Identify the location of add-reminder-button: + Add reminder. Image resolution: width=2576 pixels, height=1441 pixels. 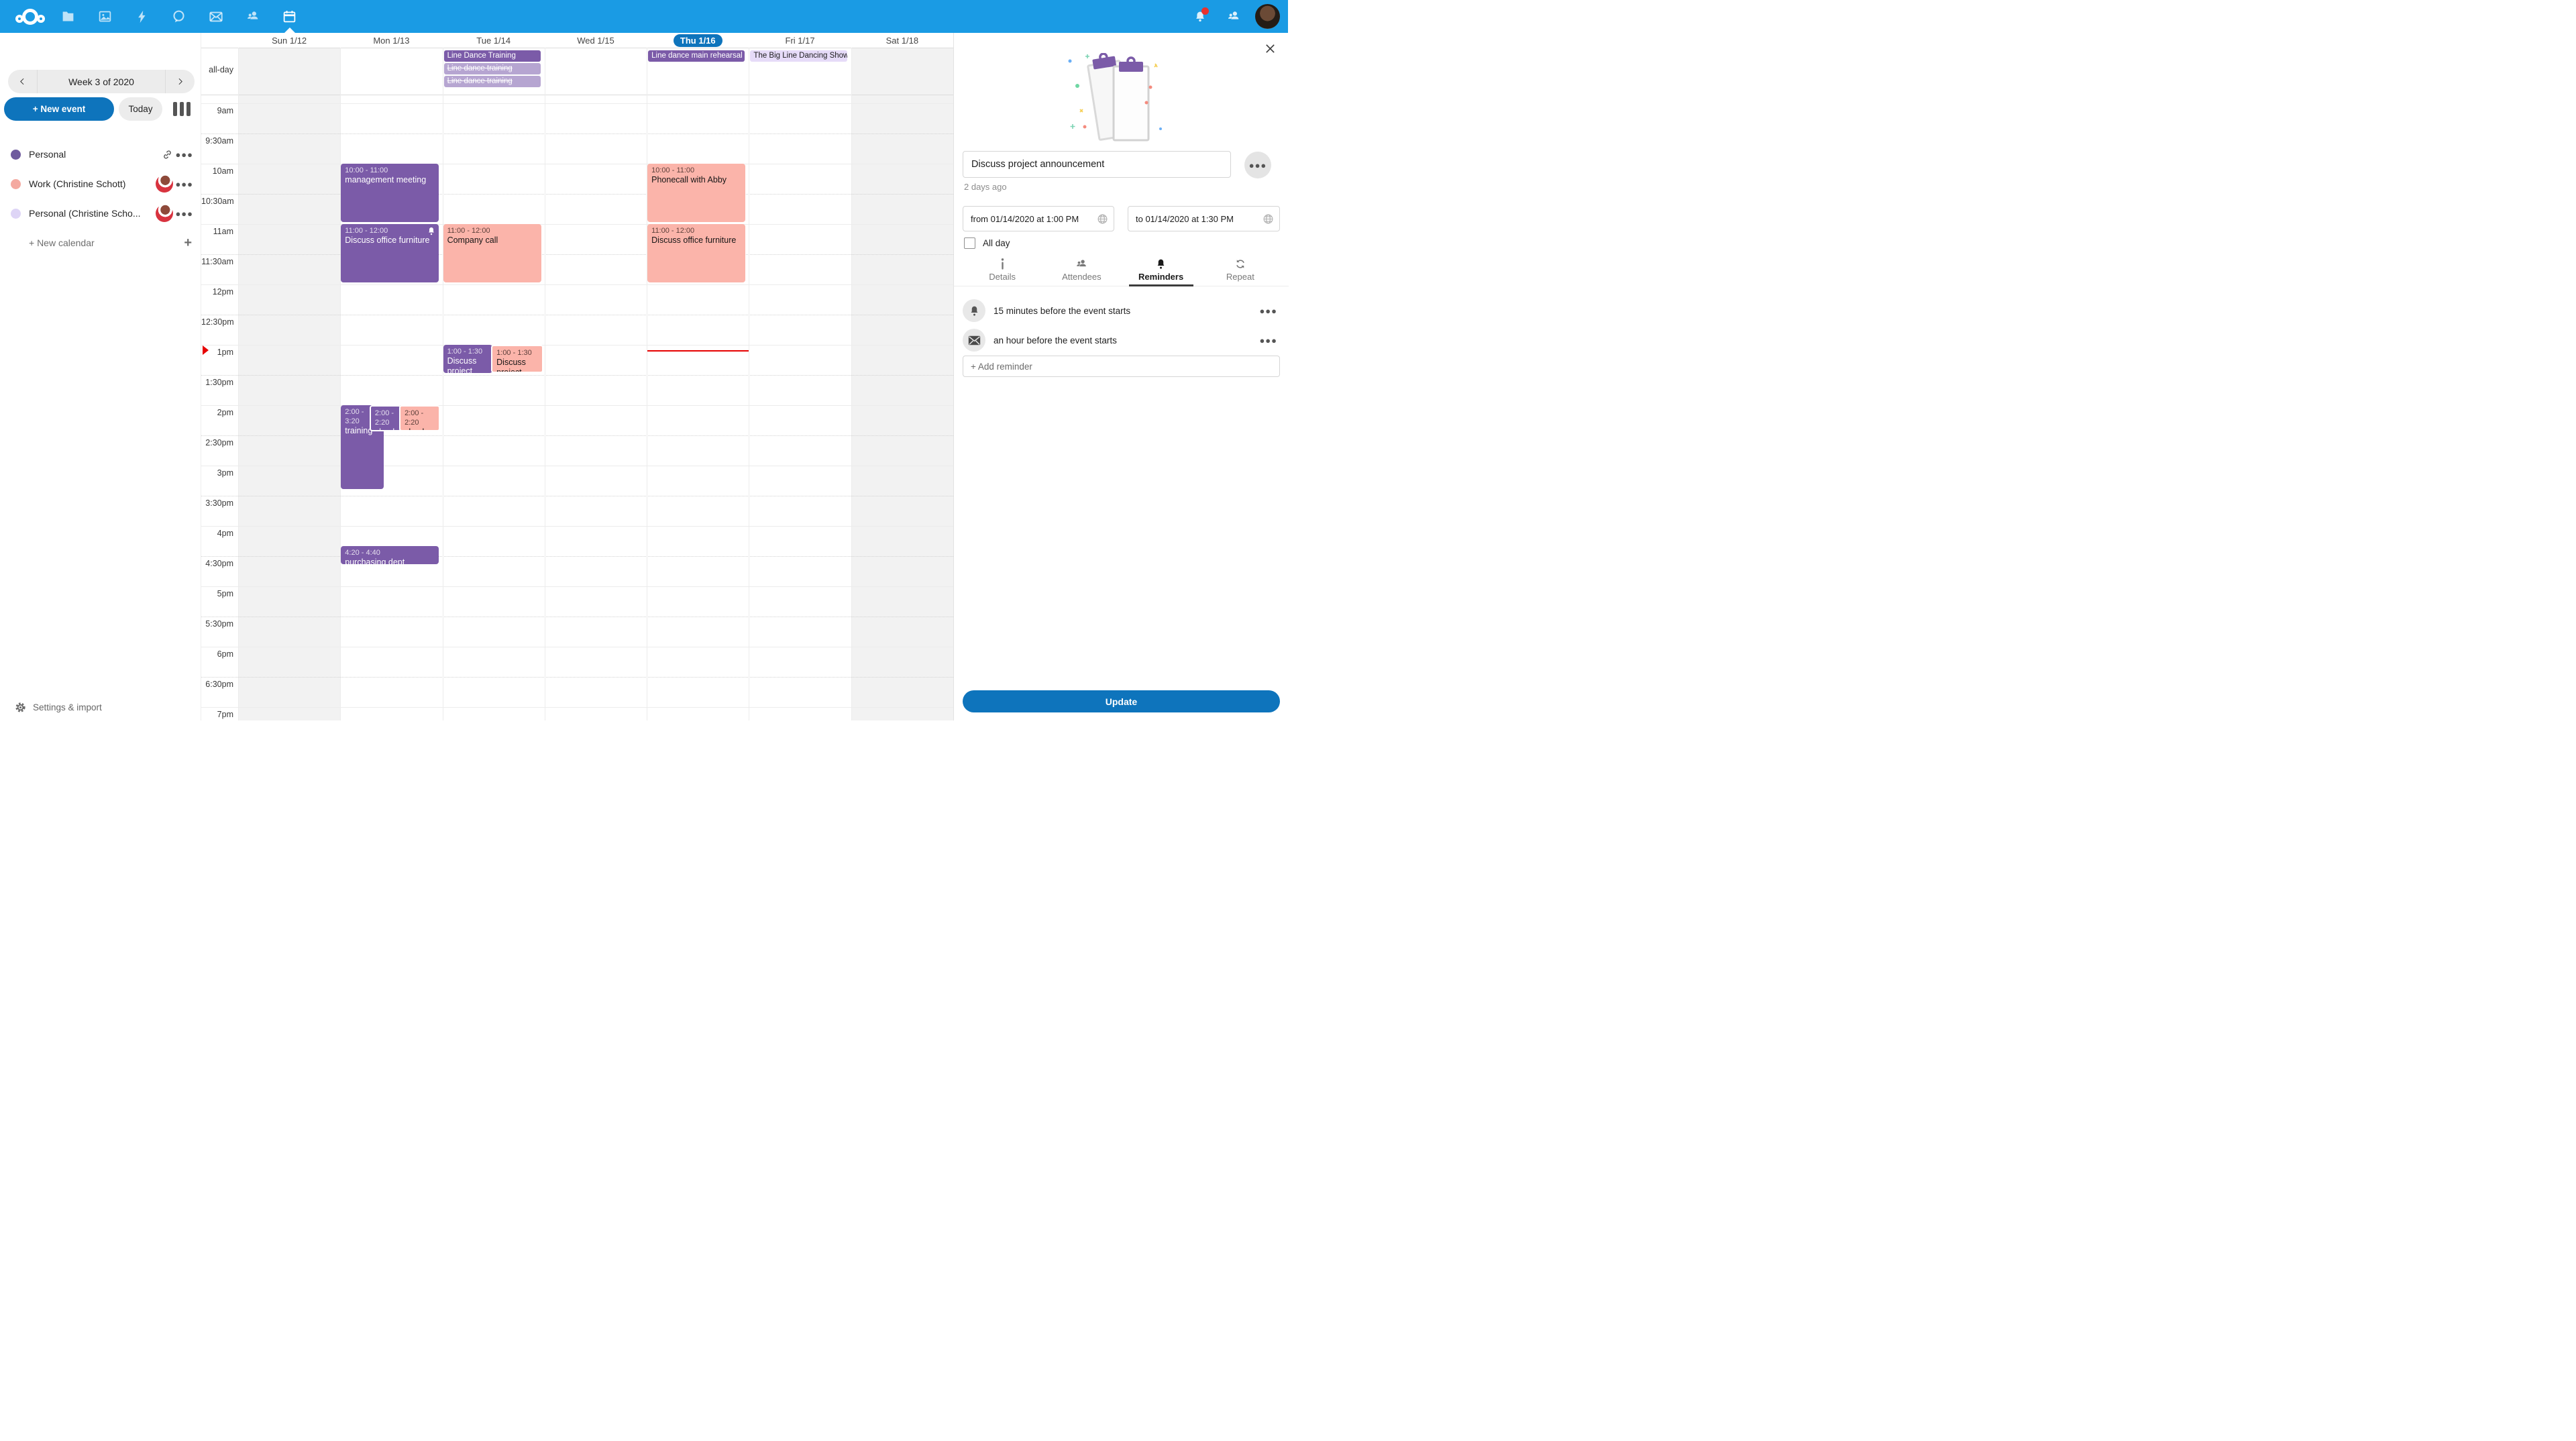
(1121, 366).